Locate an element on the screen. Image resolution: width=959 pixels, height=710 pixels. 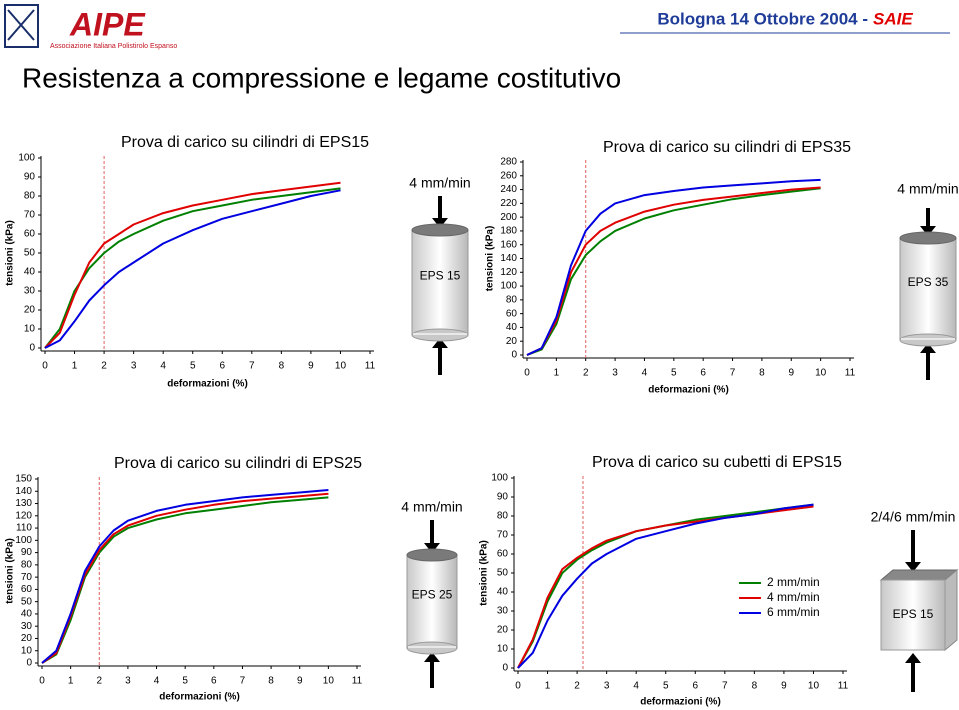
y-tick-label: 280 is located at coordinates (508, 162).